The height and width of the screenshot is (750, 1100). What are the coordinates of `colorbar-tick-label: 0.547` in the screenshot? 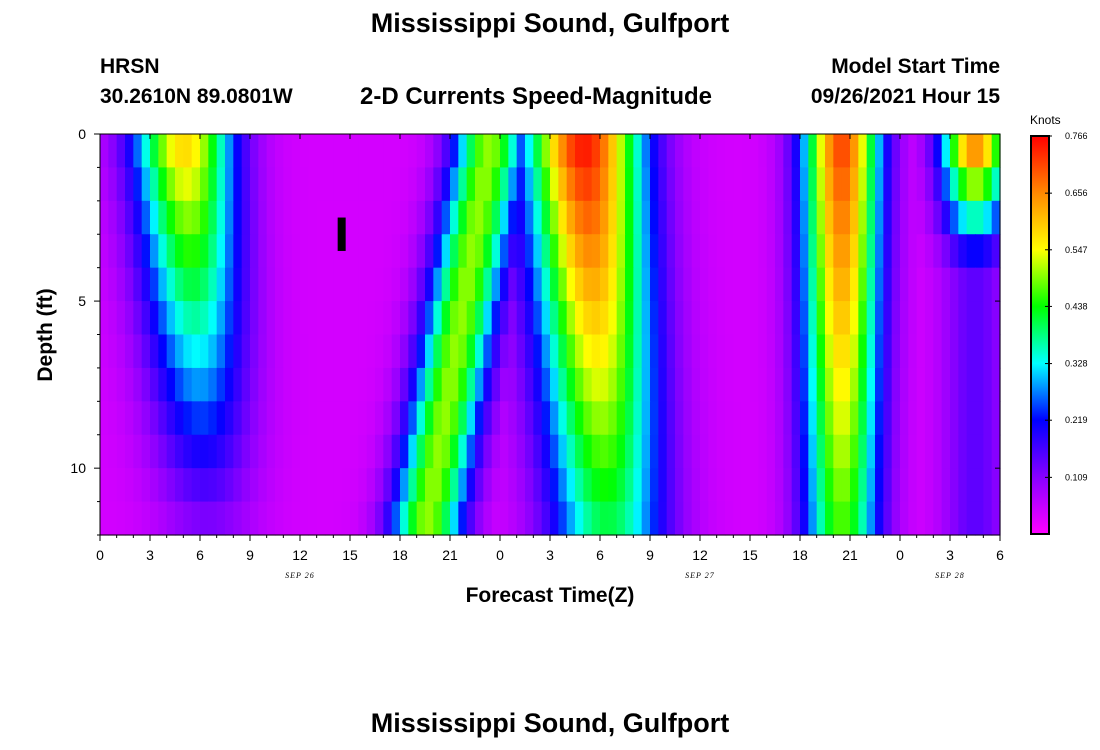 It's located at (1076, 250).